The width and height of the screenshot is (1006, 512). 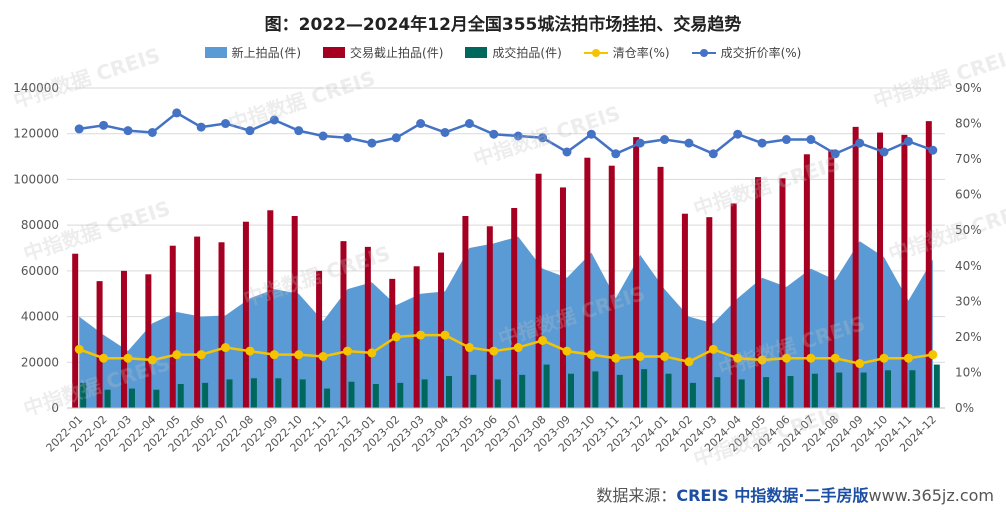 What do you see at coordinates (636, 495) in the screenshot?
I see `source-label: 数据来源：` at bounding box center [636, 495].